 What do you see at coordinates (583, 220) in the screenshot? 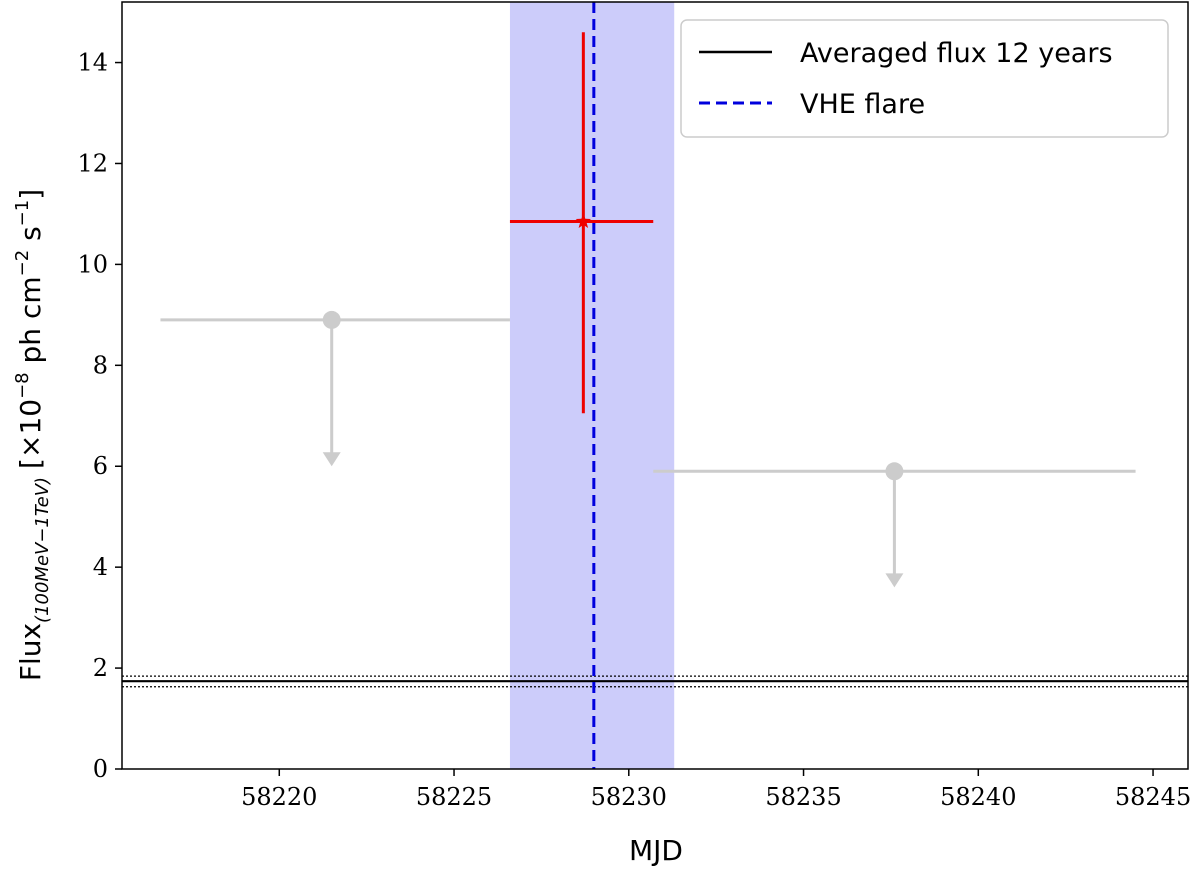
I see `detection-star-marker` at bounding box center [583, 220].